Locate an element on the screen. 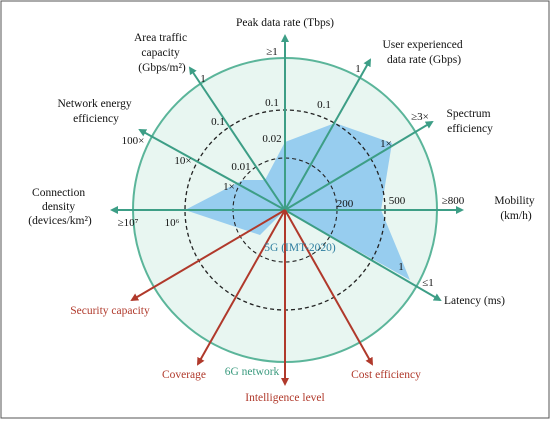 The width and height of the screenshot is (550, 424). label-cost-efficiency: Cost efficiency is located at coordinates (386, 375).